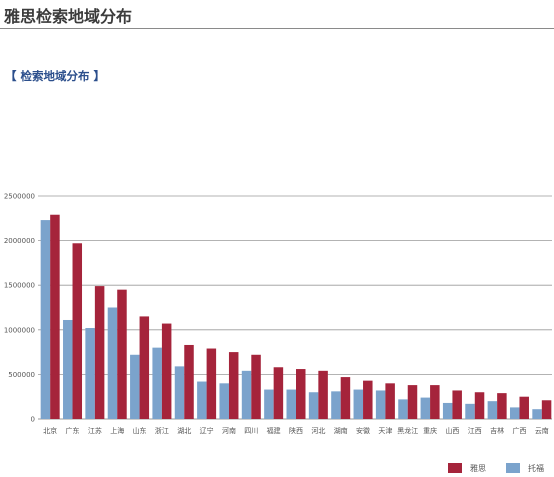  Describe the element at coordinates (497, 430) in the screenshot. I see `x-tick-label: 吉林` at that location.